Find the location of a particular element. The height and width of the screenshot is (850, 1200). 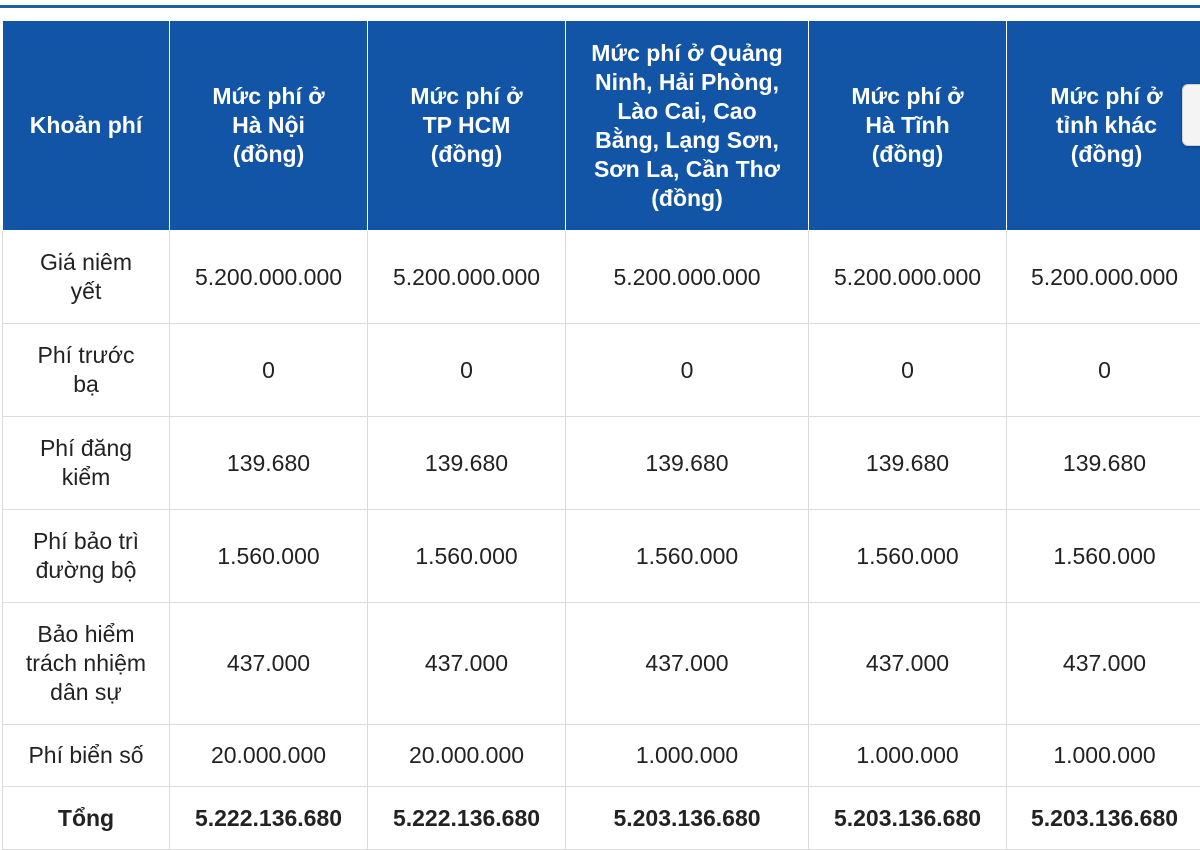

top-rule is located at coordinates (600, 6).